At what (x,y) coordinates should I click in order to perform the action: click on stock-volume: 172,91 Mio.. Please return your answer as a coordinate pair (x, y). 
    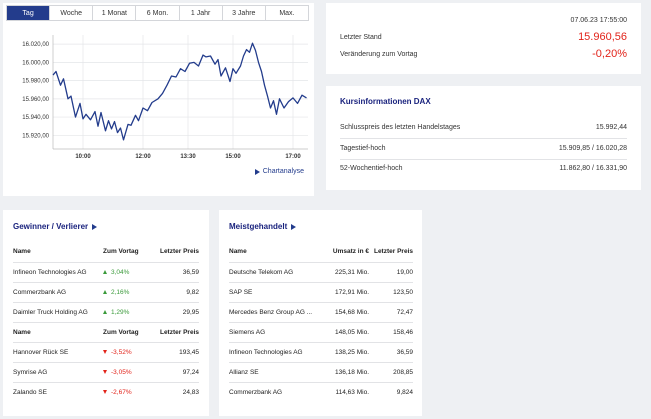
    Looking at the image, I should click on (347, 291).